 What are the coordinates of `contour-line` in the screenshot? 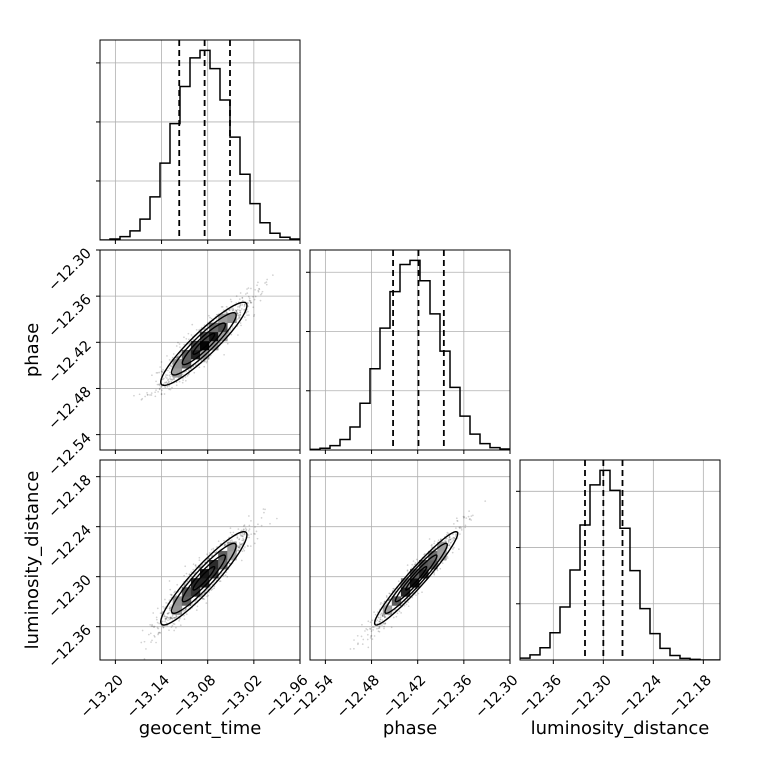 It's located at (416, 578).